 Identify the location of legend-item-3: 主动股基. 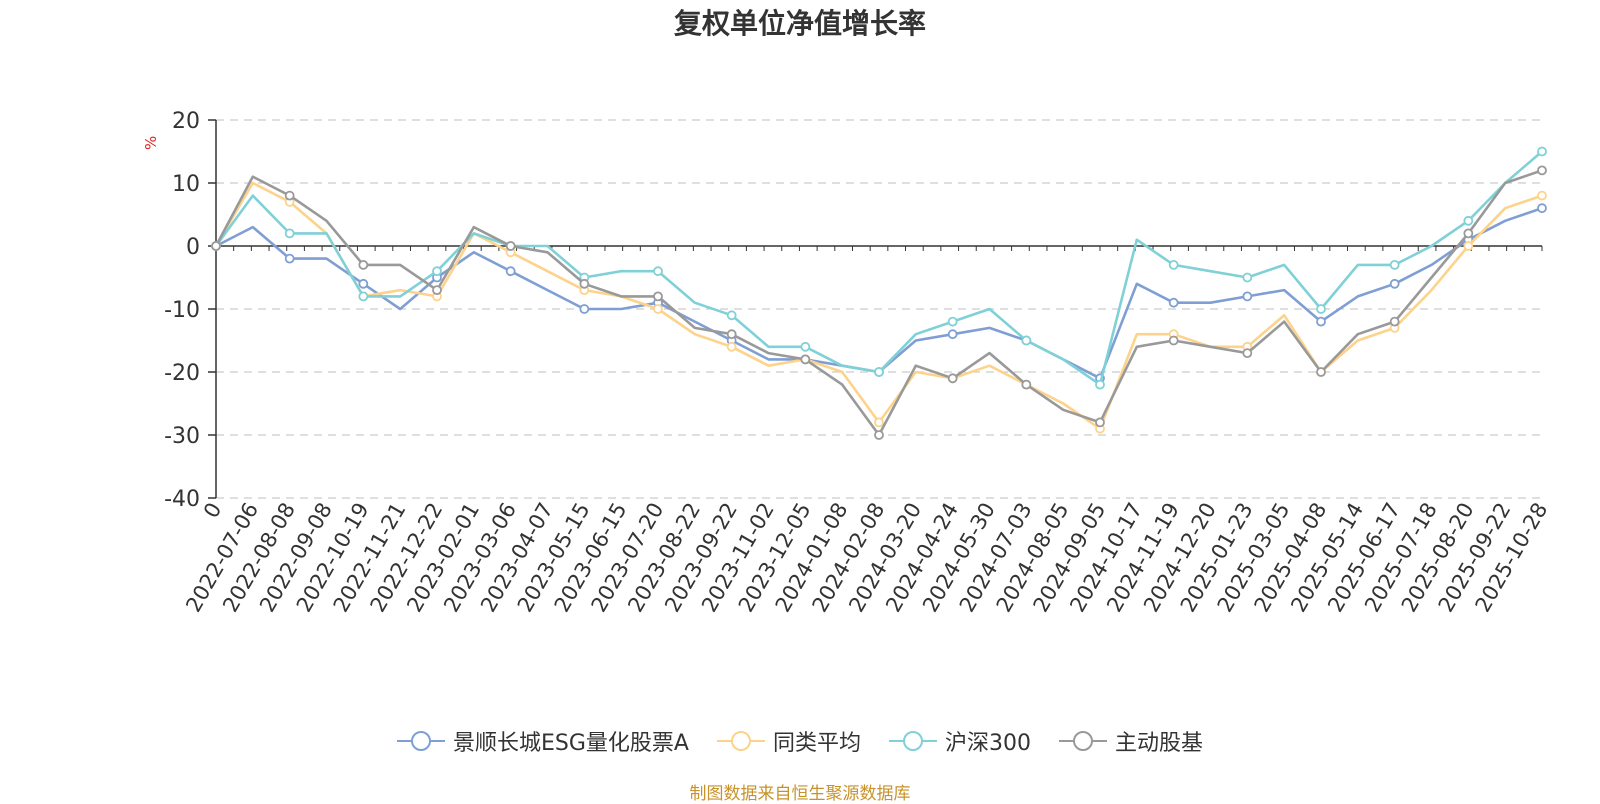
(1130, 741).